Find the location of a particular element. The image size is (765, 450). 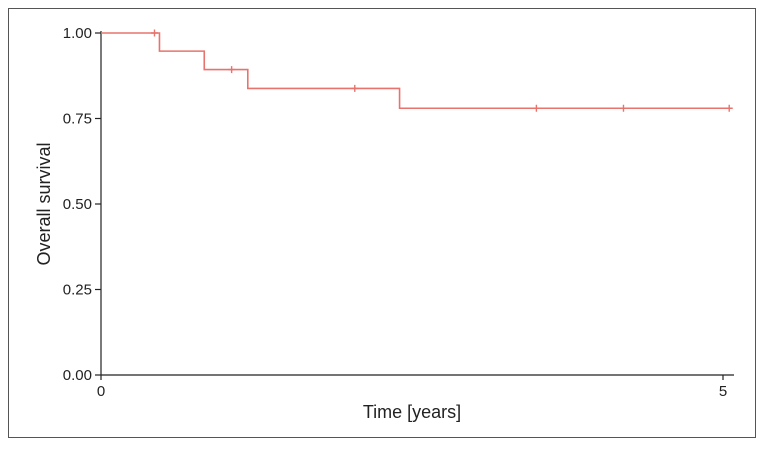

x-tick-label: 0 is located at coordinates (101, 391).